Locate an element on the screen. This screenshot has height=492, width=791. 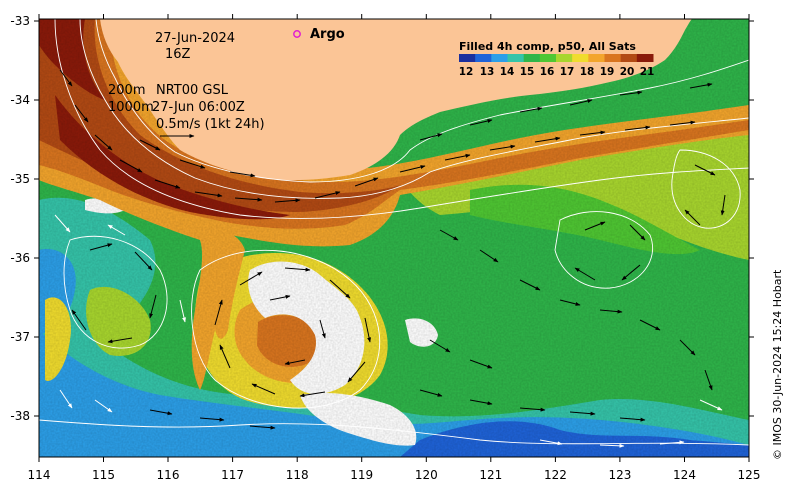
argo-label: Argo is located at coordinates (327, 34).